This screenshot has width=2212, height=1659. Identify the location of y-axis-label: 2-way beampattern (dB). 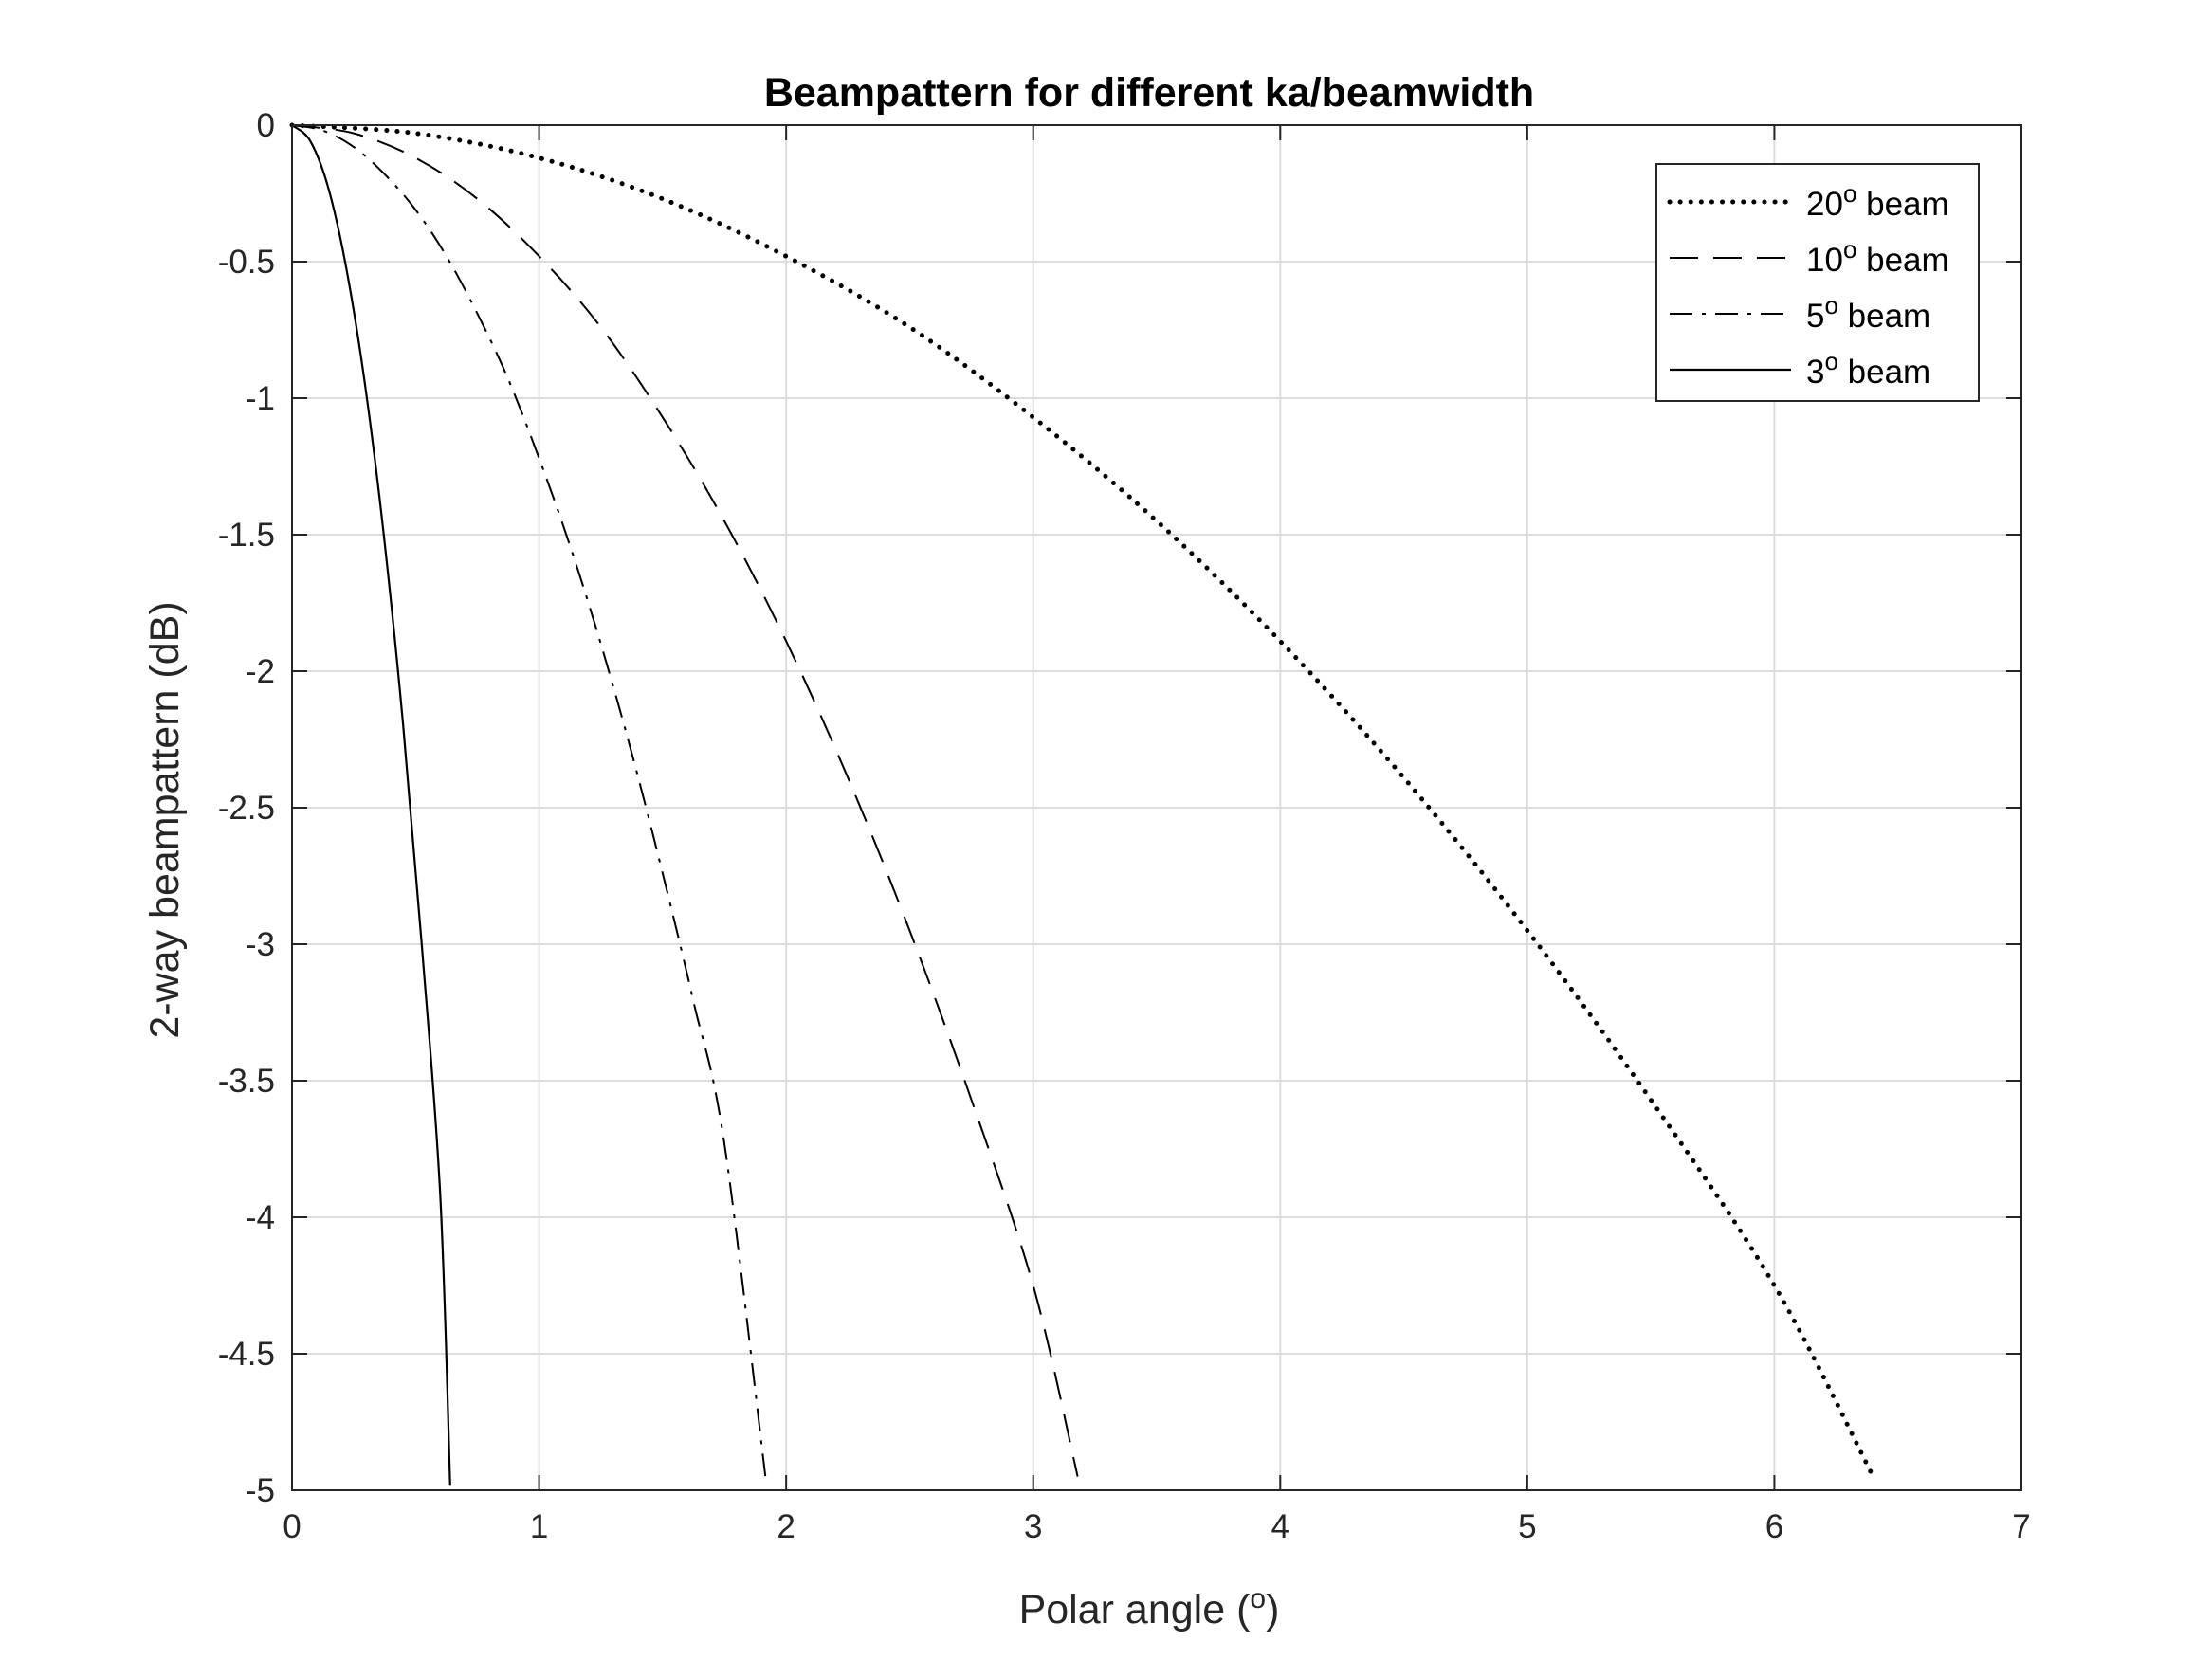
(165, 819).